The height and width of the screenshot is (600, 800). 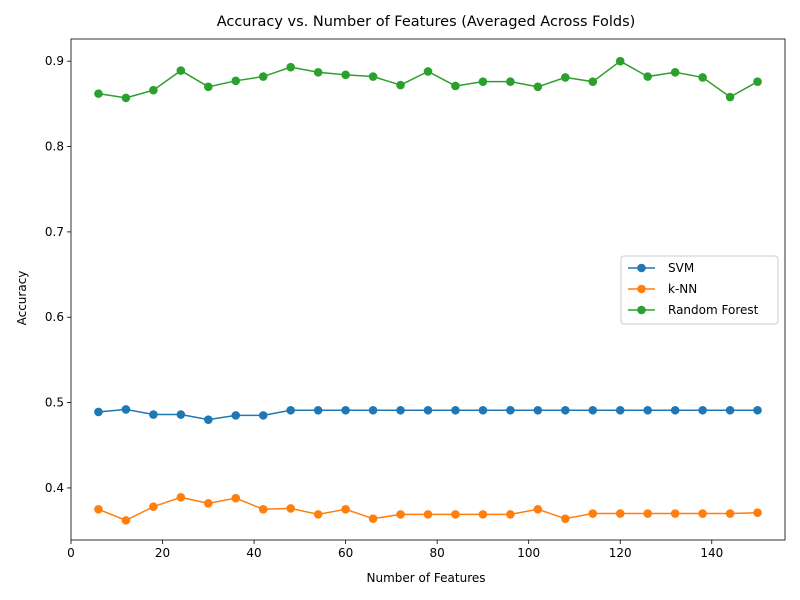 What do you see at coordinates (428, 79) in the screenshot?
I see `series-random-forest` at bounding box center [428, 79].